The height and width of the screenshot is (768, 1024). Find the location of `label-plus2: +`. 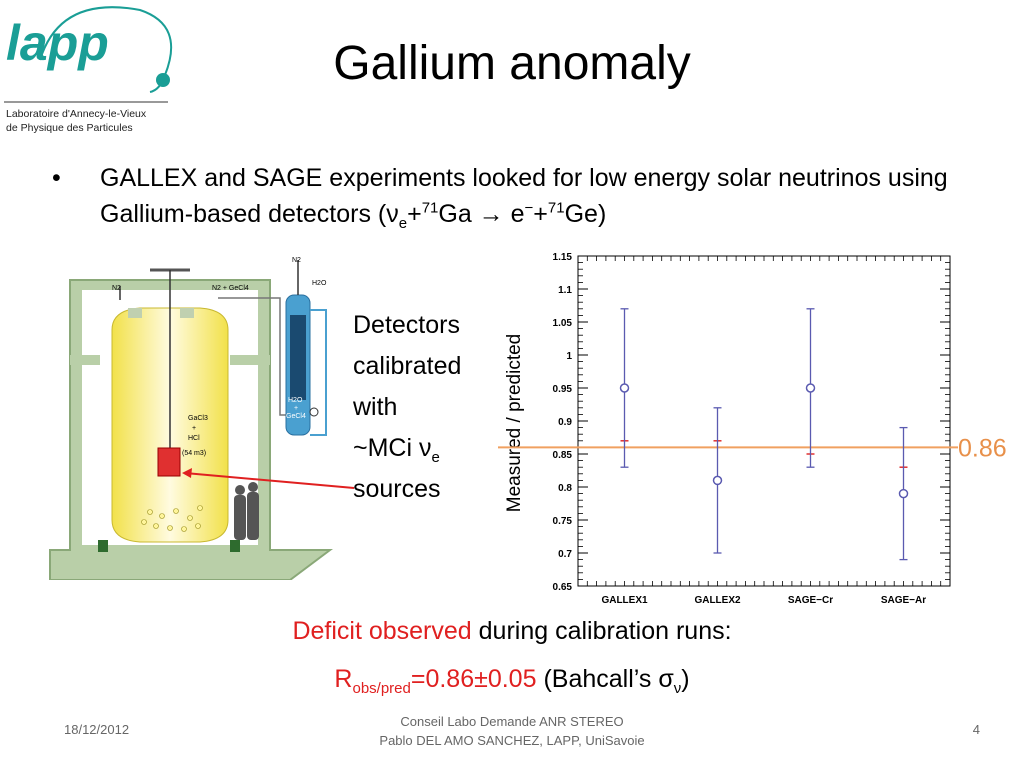

label-plus2: + is located at coordinates (296, 408).